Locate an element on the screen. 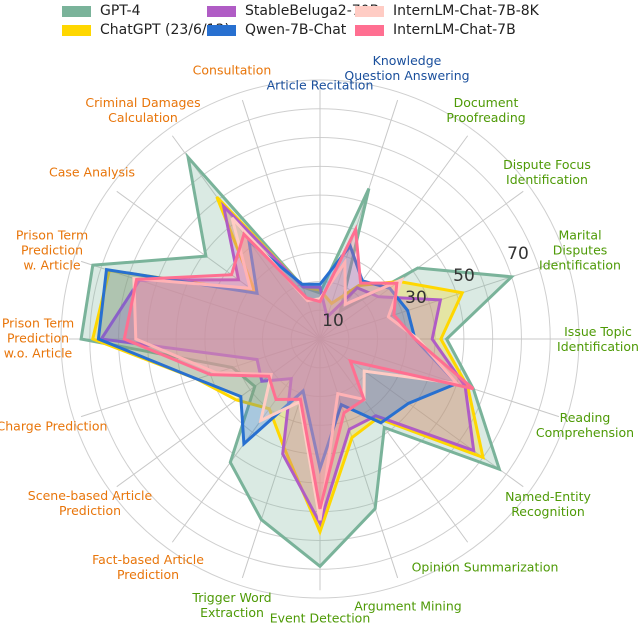  legend-label: InternLM-Chat-7B is located at coordinates (454, 30).